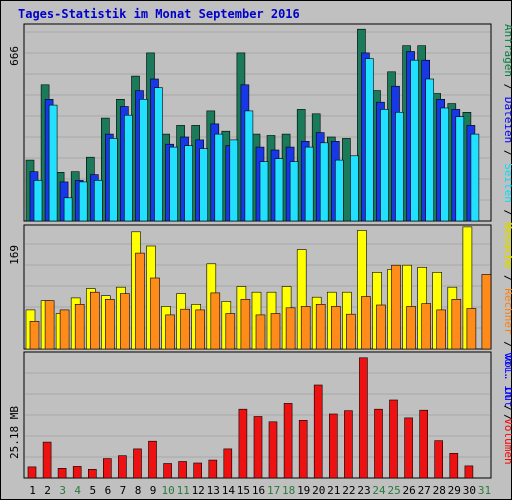 The height and width of the screenshot is (500, 512). Describe the element at coordinates (138, 490) in the screenshot. I see `day-label-8: 8` at that location.